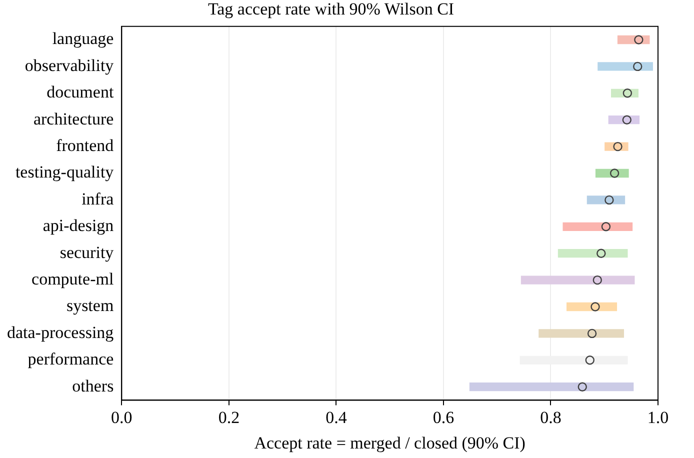  Describe the element at coordinates (443, 417) in the screenshot. I see `x-tick-label: 0.6` at that location.